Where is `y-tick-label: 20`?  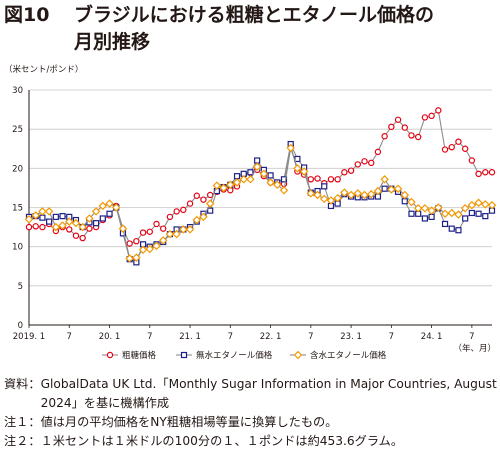 y-tick-label: 20 is located at coordinates (17, 169).